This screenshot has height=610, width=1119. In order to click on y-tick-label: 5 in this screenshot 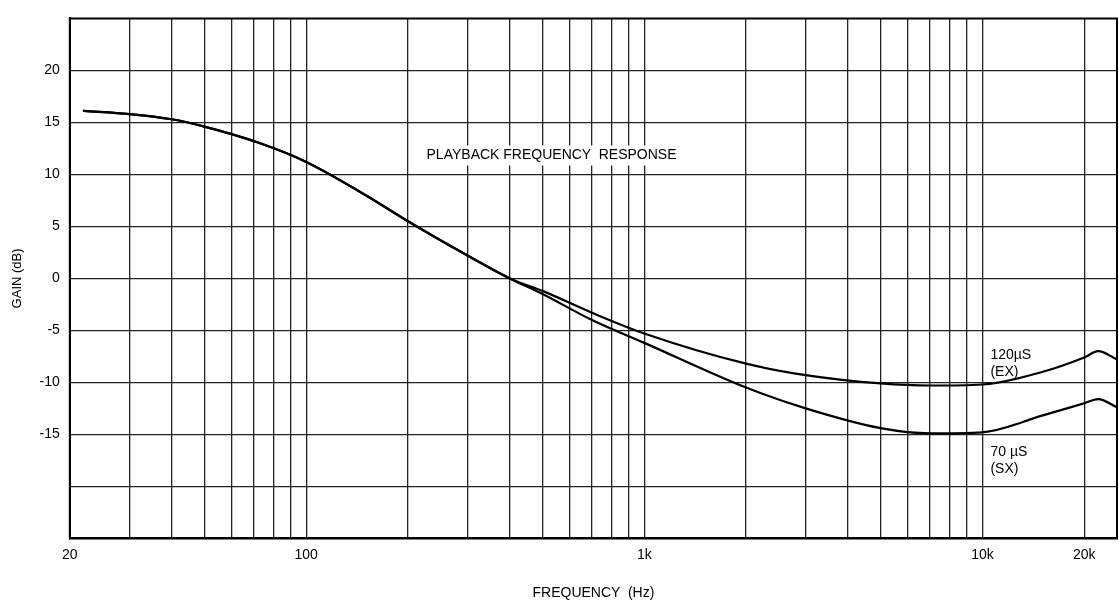, I will do `click(56, 225)`.